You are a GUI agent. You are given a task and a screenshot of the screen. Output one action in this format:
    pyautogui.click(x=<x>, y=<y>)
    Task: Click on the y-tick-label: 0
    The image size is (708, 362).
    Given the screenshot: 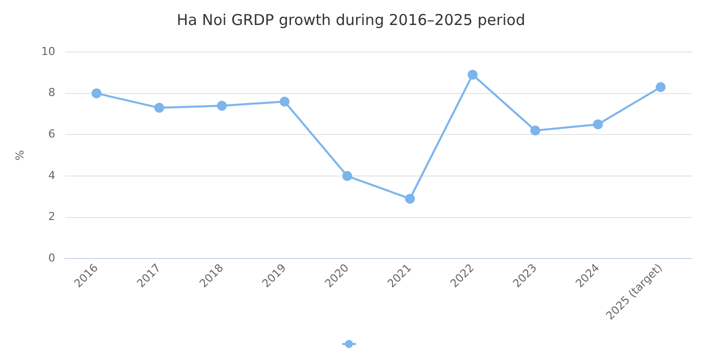 What is the action you would take?
    pyautogui.click(x=52, y=258)
    